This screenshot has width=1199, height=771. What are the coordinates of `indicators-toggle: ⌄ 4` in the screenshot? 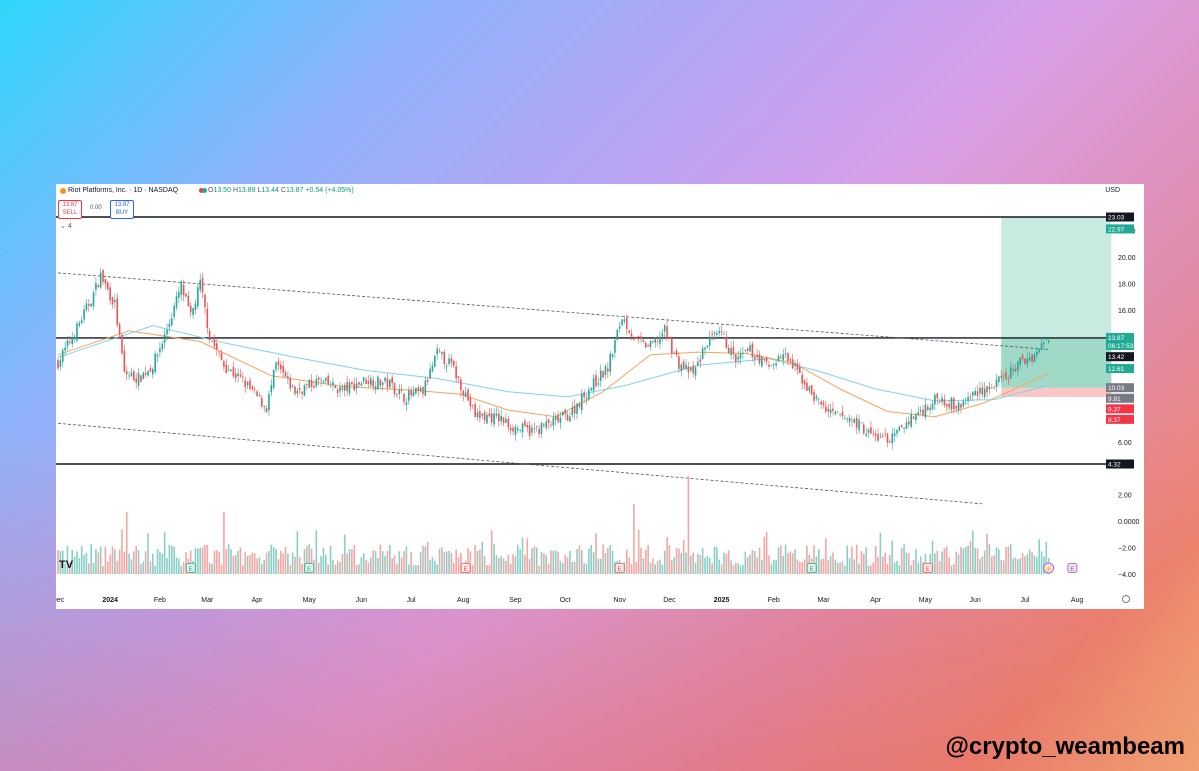 It's located at (66, 226).